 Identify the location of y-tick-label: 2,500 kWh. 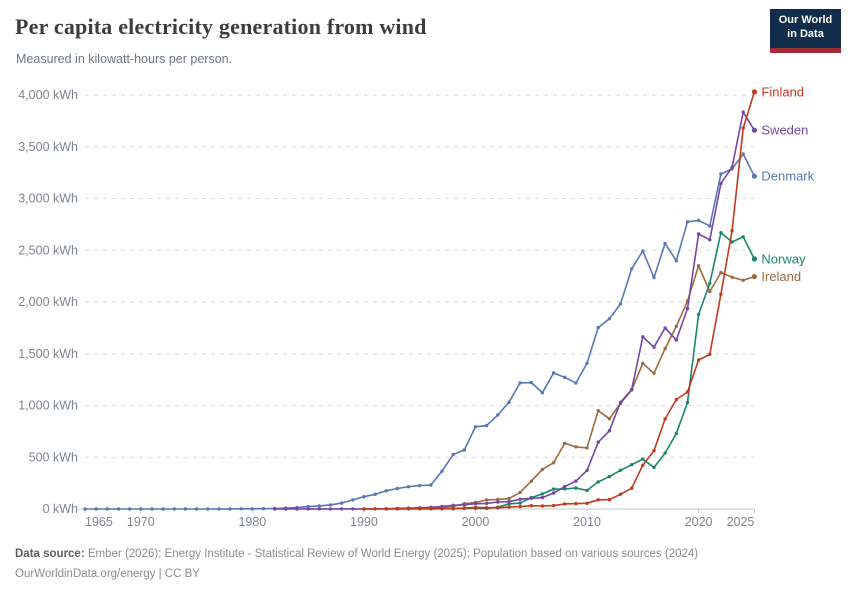
(48, 250).